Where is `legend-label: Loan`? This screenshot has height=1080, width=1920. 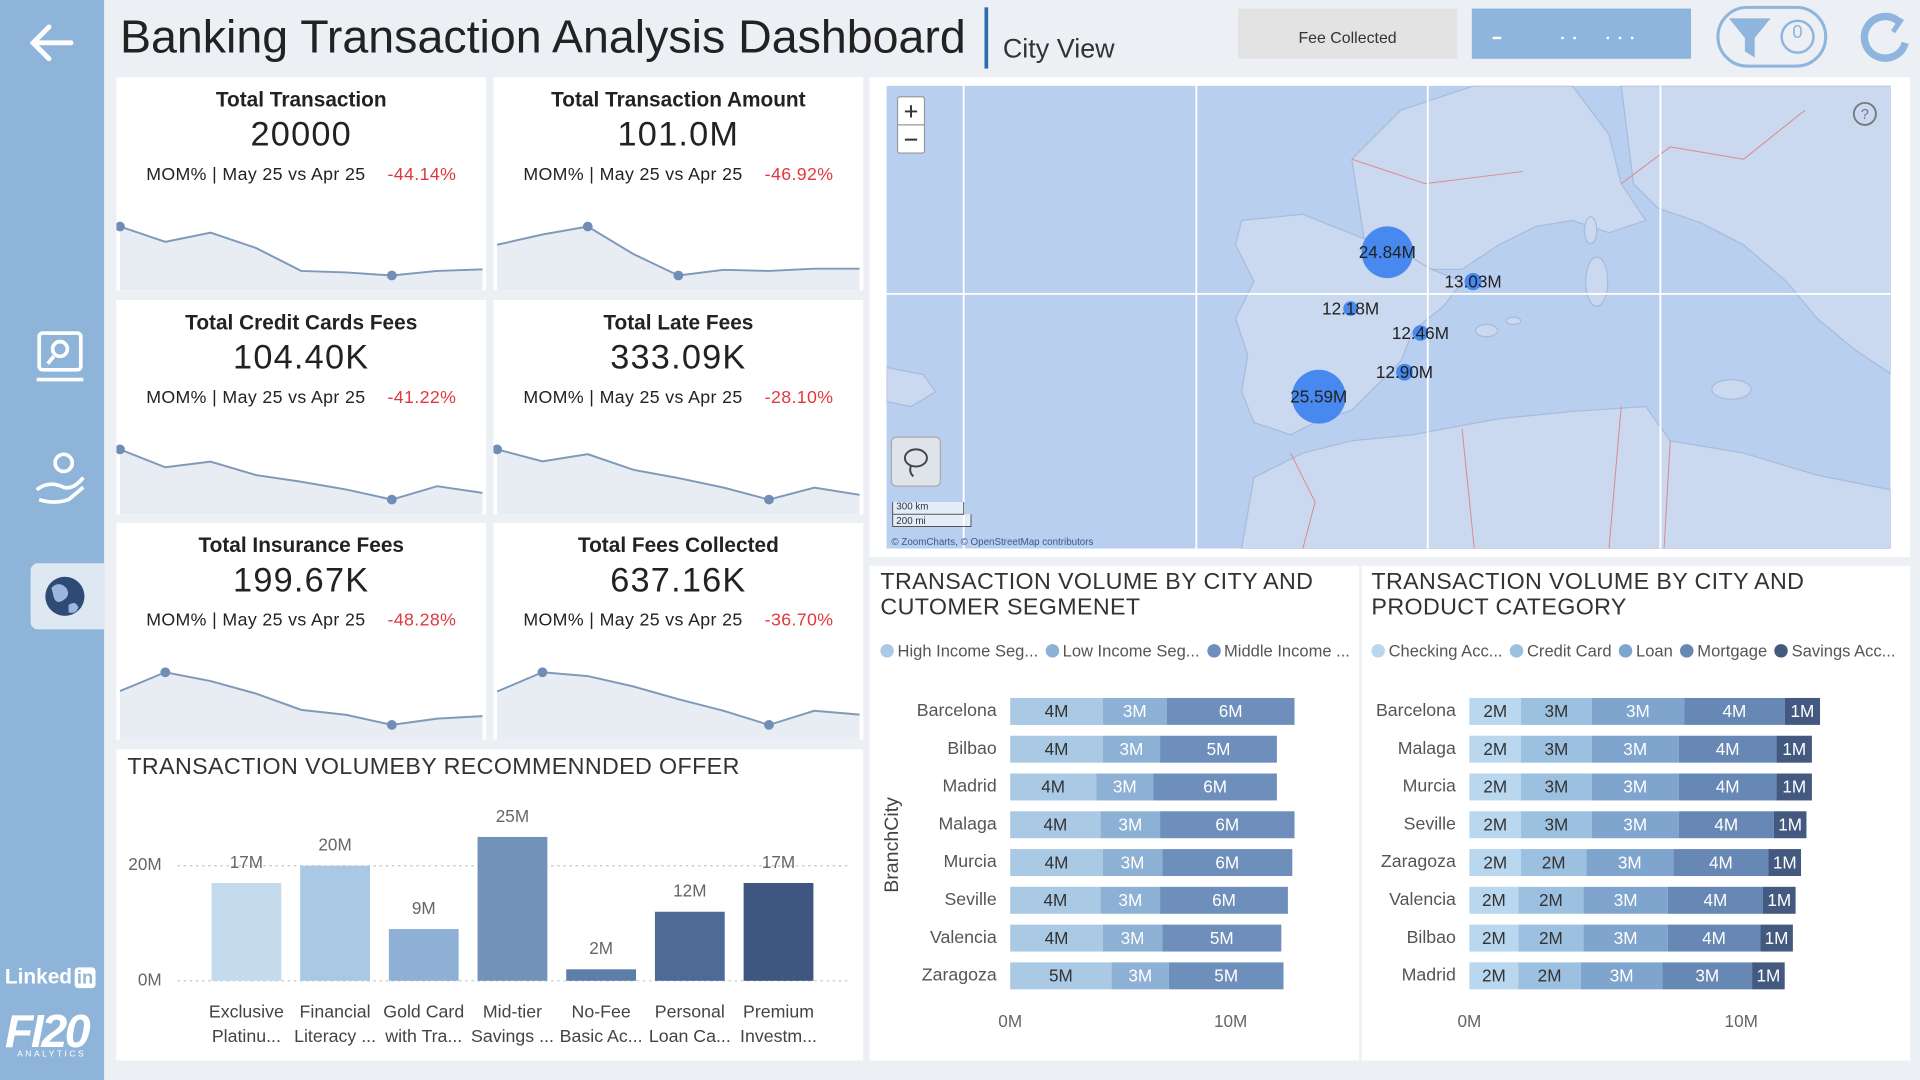
legend-label: Loan is located at coordinates (1654, 651).